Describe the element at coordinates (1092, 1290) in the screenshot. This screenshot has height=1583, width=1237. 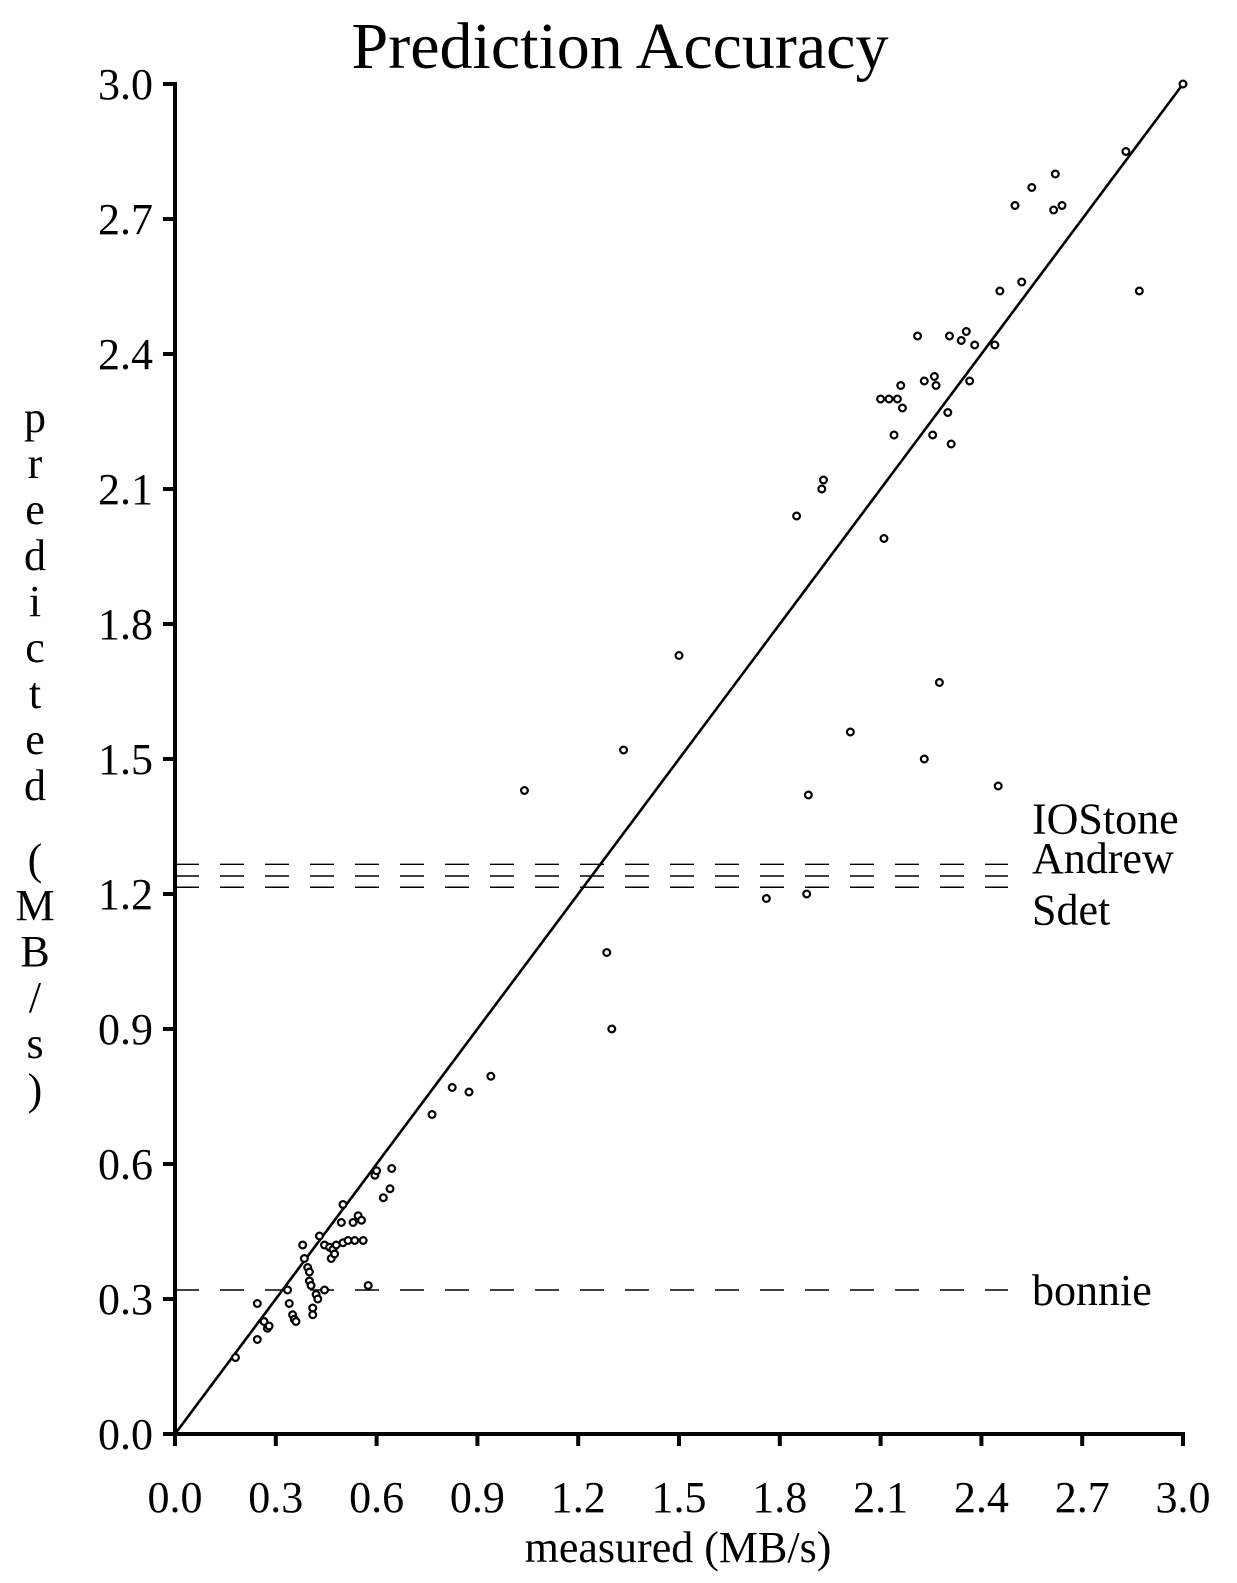
I see `reference-label-bonnie: bonnie` at that location.